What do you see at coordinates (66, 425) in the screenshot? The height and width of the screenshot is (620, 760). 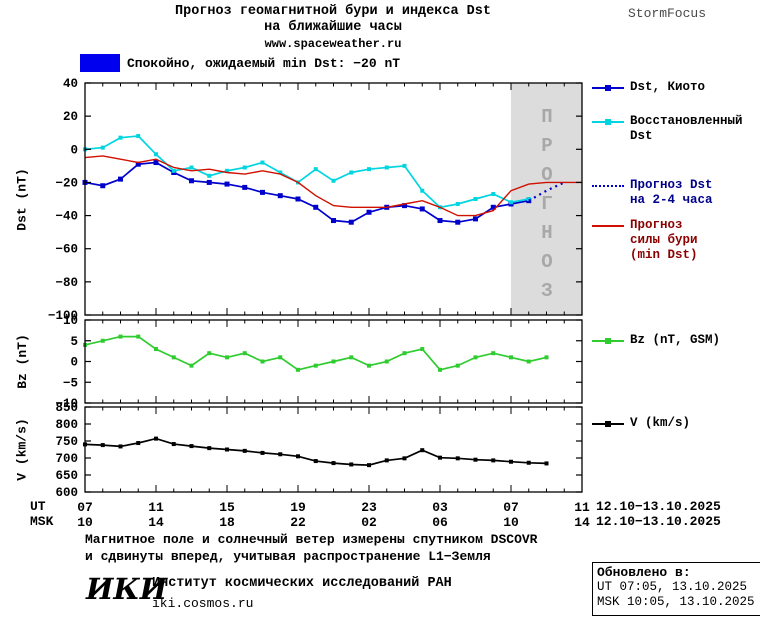 I see `svg-text: 800` at bounding box center [66, 425].